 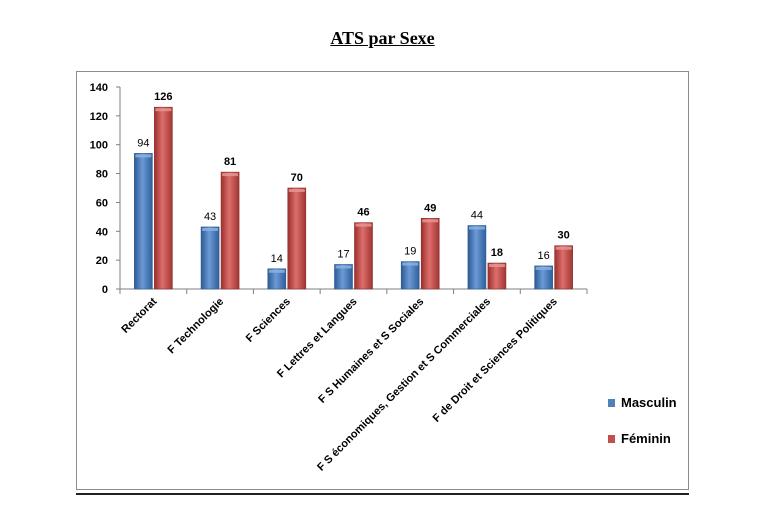 I want to click on y-tick-label: 140, so click(x=99, y=88).